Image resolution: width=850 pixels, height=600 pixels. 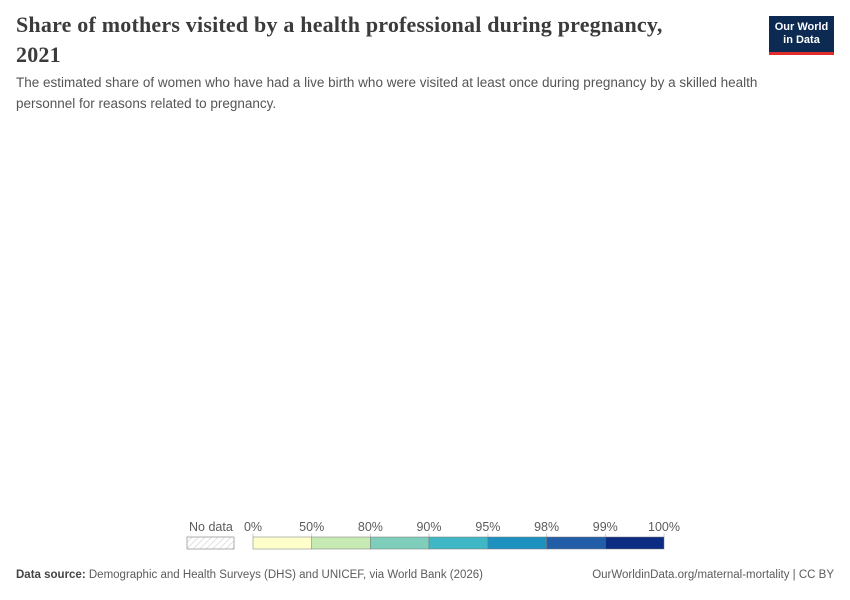 I want to click on svg-text: 80%, so click(x=370, y=527).